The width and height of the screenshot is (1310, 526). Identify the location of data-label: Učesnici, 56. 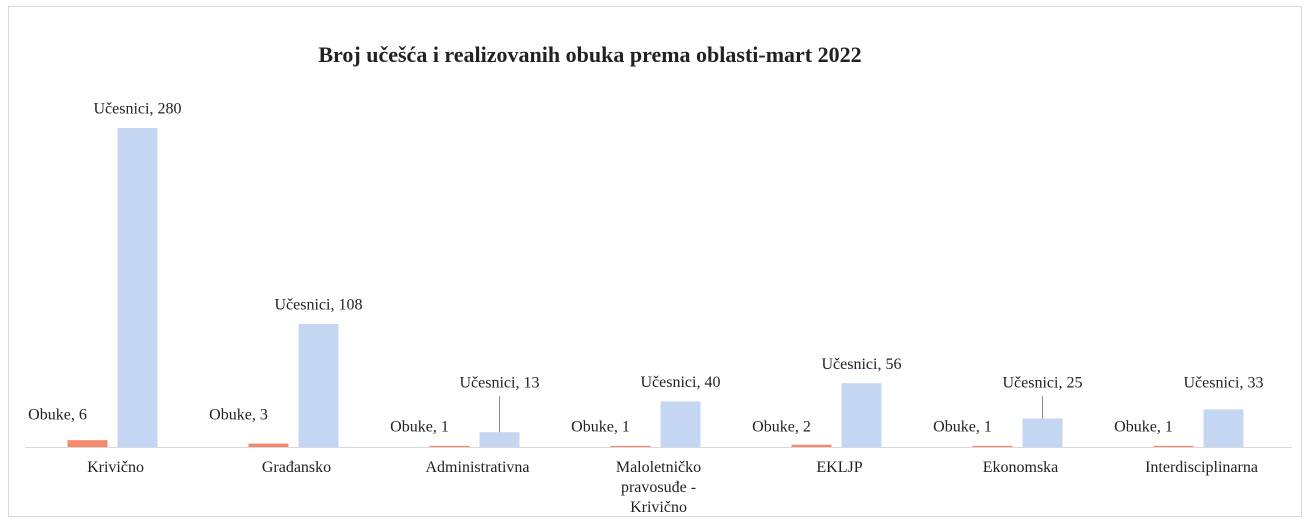
(862, 364).